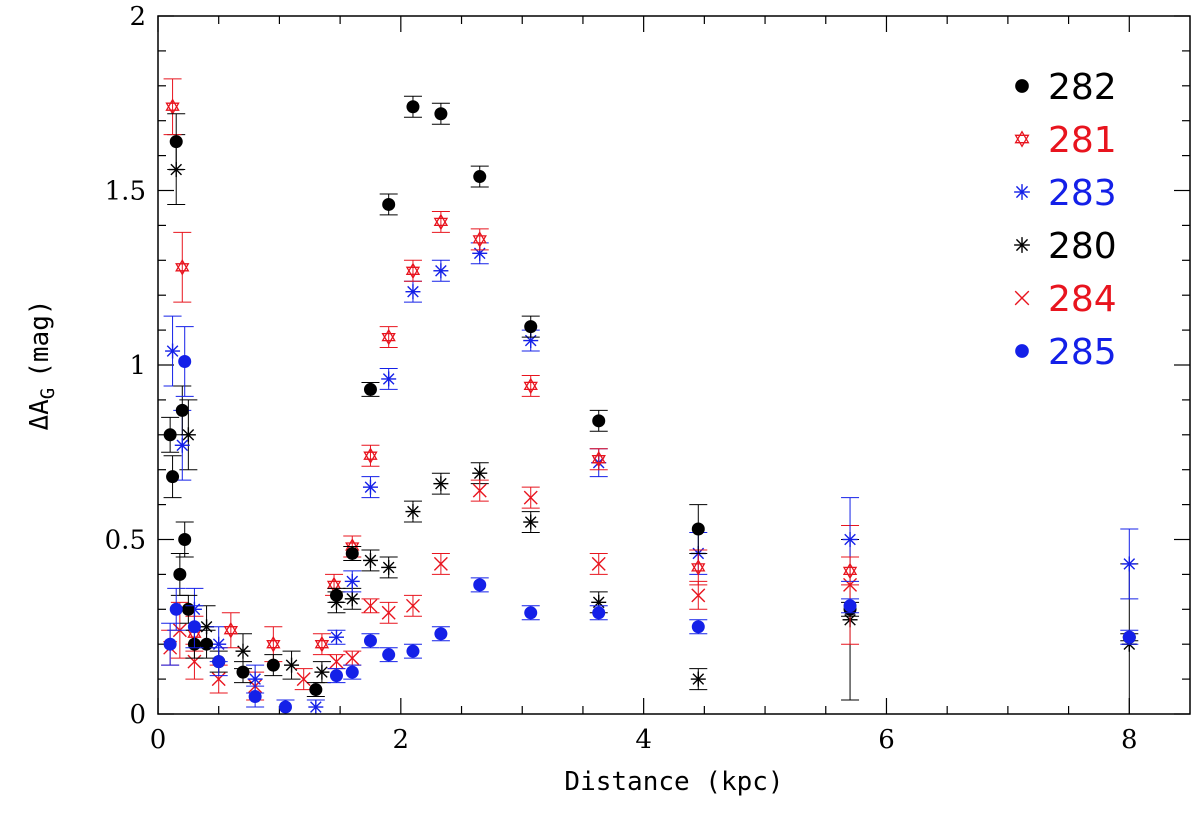 Image resolution: width=1200 pixels, height=829 pixels. What do you see at coordinates (401, 740) in the screenshot?
I see `x-tick-label: 2` at bounding box center [401, 740].